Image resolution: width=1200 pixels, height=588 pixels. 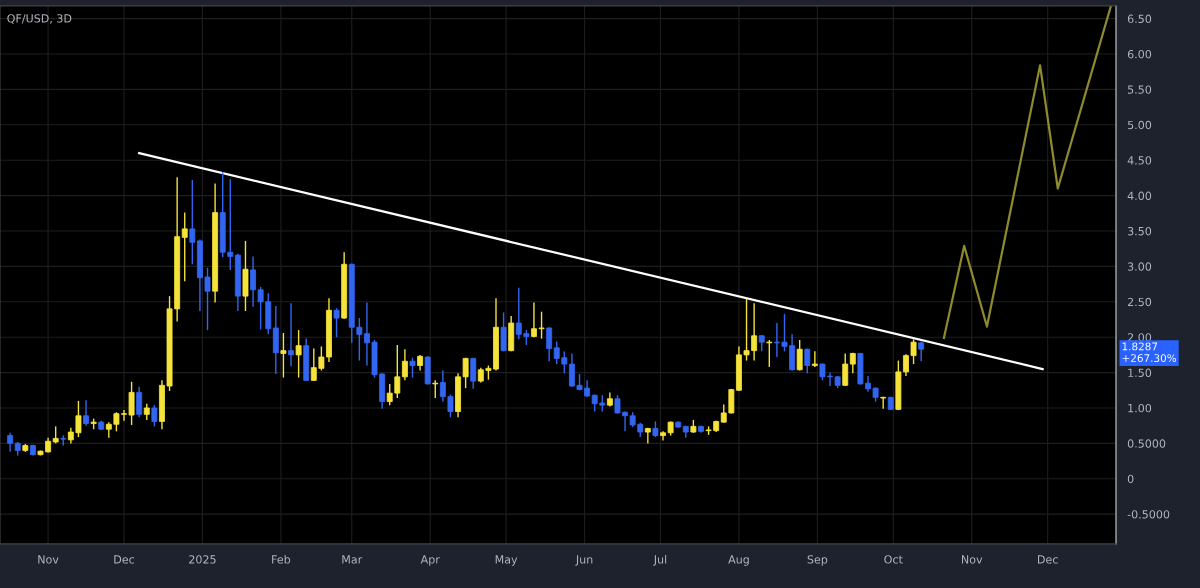 I want to click on y-tick-label: 4.50, so click(x=1139, y=160).